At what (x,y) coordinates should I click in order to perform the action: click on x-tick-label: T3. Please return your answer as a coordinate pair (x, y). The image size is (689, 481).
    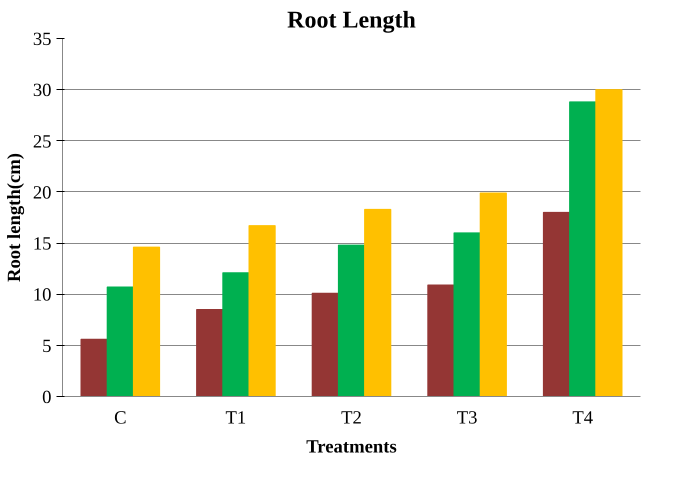
    Looking at the image, I should click on (467, 418).